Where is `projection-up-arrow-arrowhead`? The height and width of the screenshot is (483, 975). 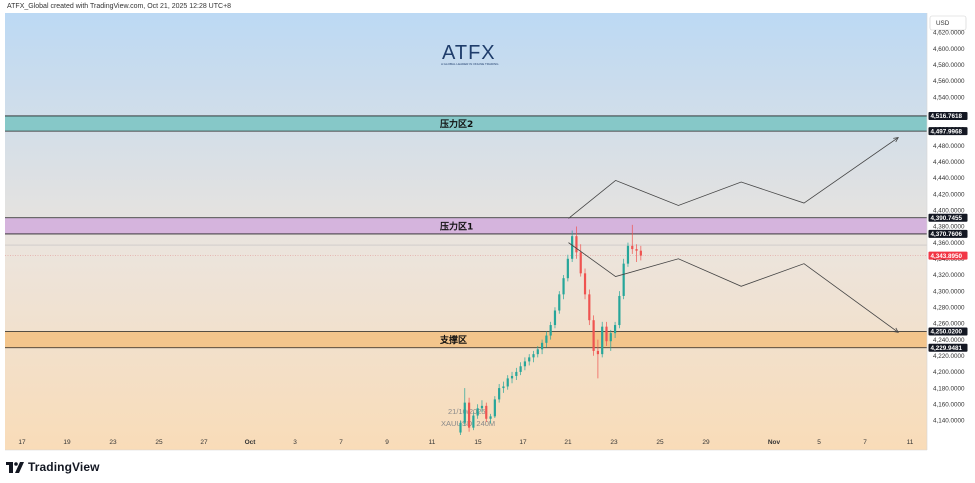 projection-up-arrow-arrowhead is located at coordinates (896, 140).